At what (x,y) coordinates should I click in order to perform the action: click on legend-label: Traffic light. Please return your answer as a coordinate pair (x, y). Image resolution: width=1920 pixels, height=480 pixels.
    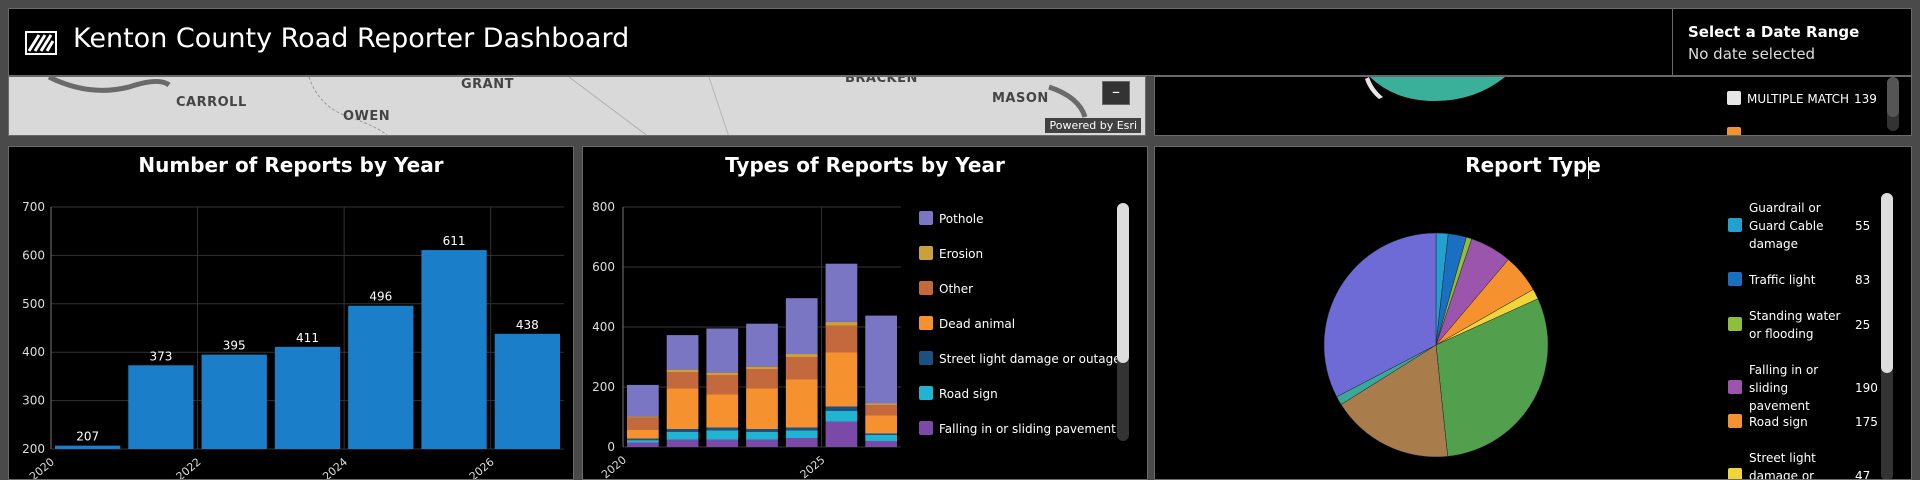
    Looking at the image, I should click on (1782, 280).